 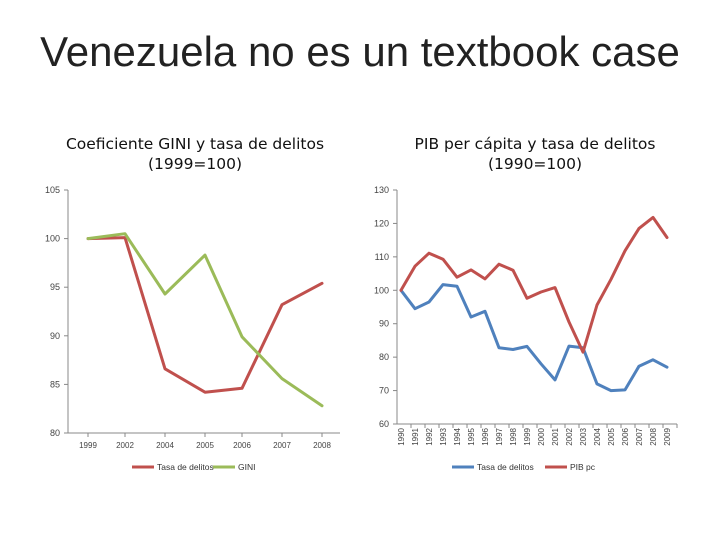 I want to click on chart1-y-tick-label: 105, so click(x=52, y=190).